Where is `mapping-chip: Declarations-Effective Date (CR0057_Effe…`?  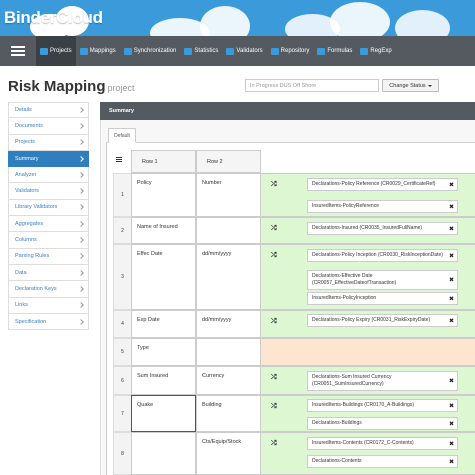 mapping-chip: Declarations-Effective Date (CR0057_Effe… is located at coordinates (382, 280).